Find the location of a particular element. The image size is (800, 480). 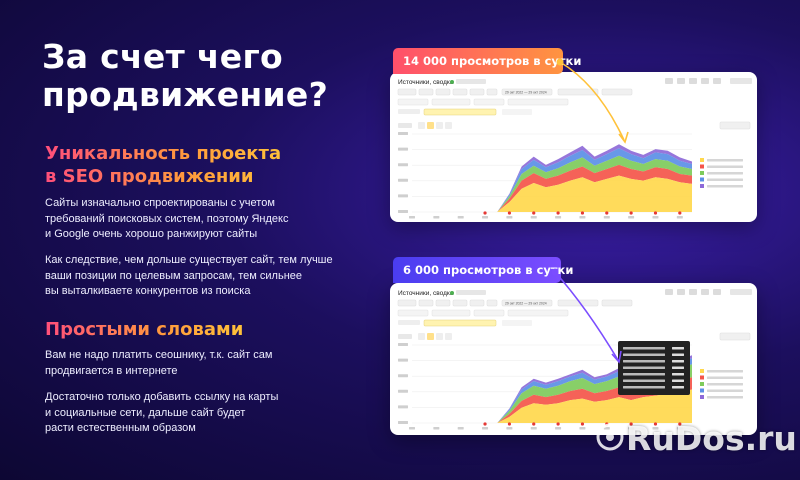

badge-views-bottom: 6 000 просмотров в сутки is located at coordinates (483, 270).